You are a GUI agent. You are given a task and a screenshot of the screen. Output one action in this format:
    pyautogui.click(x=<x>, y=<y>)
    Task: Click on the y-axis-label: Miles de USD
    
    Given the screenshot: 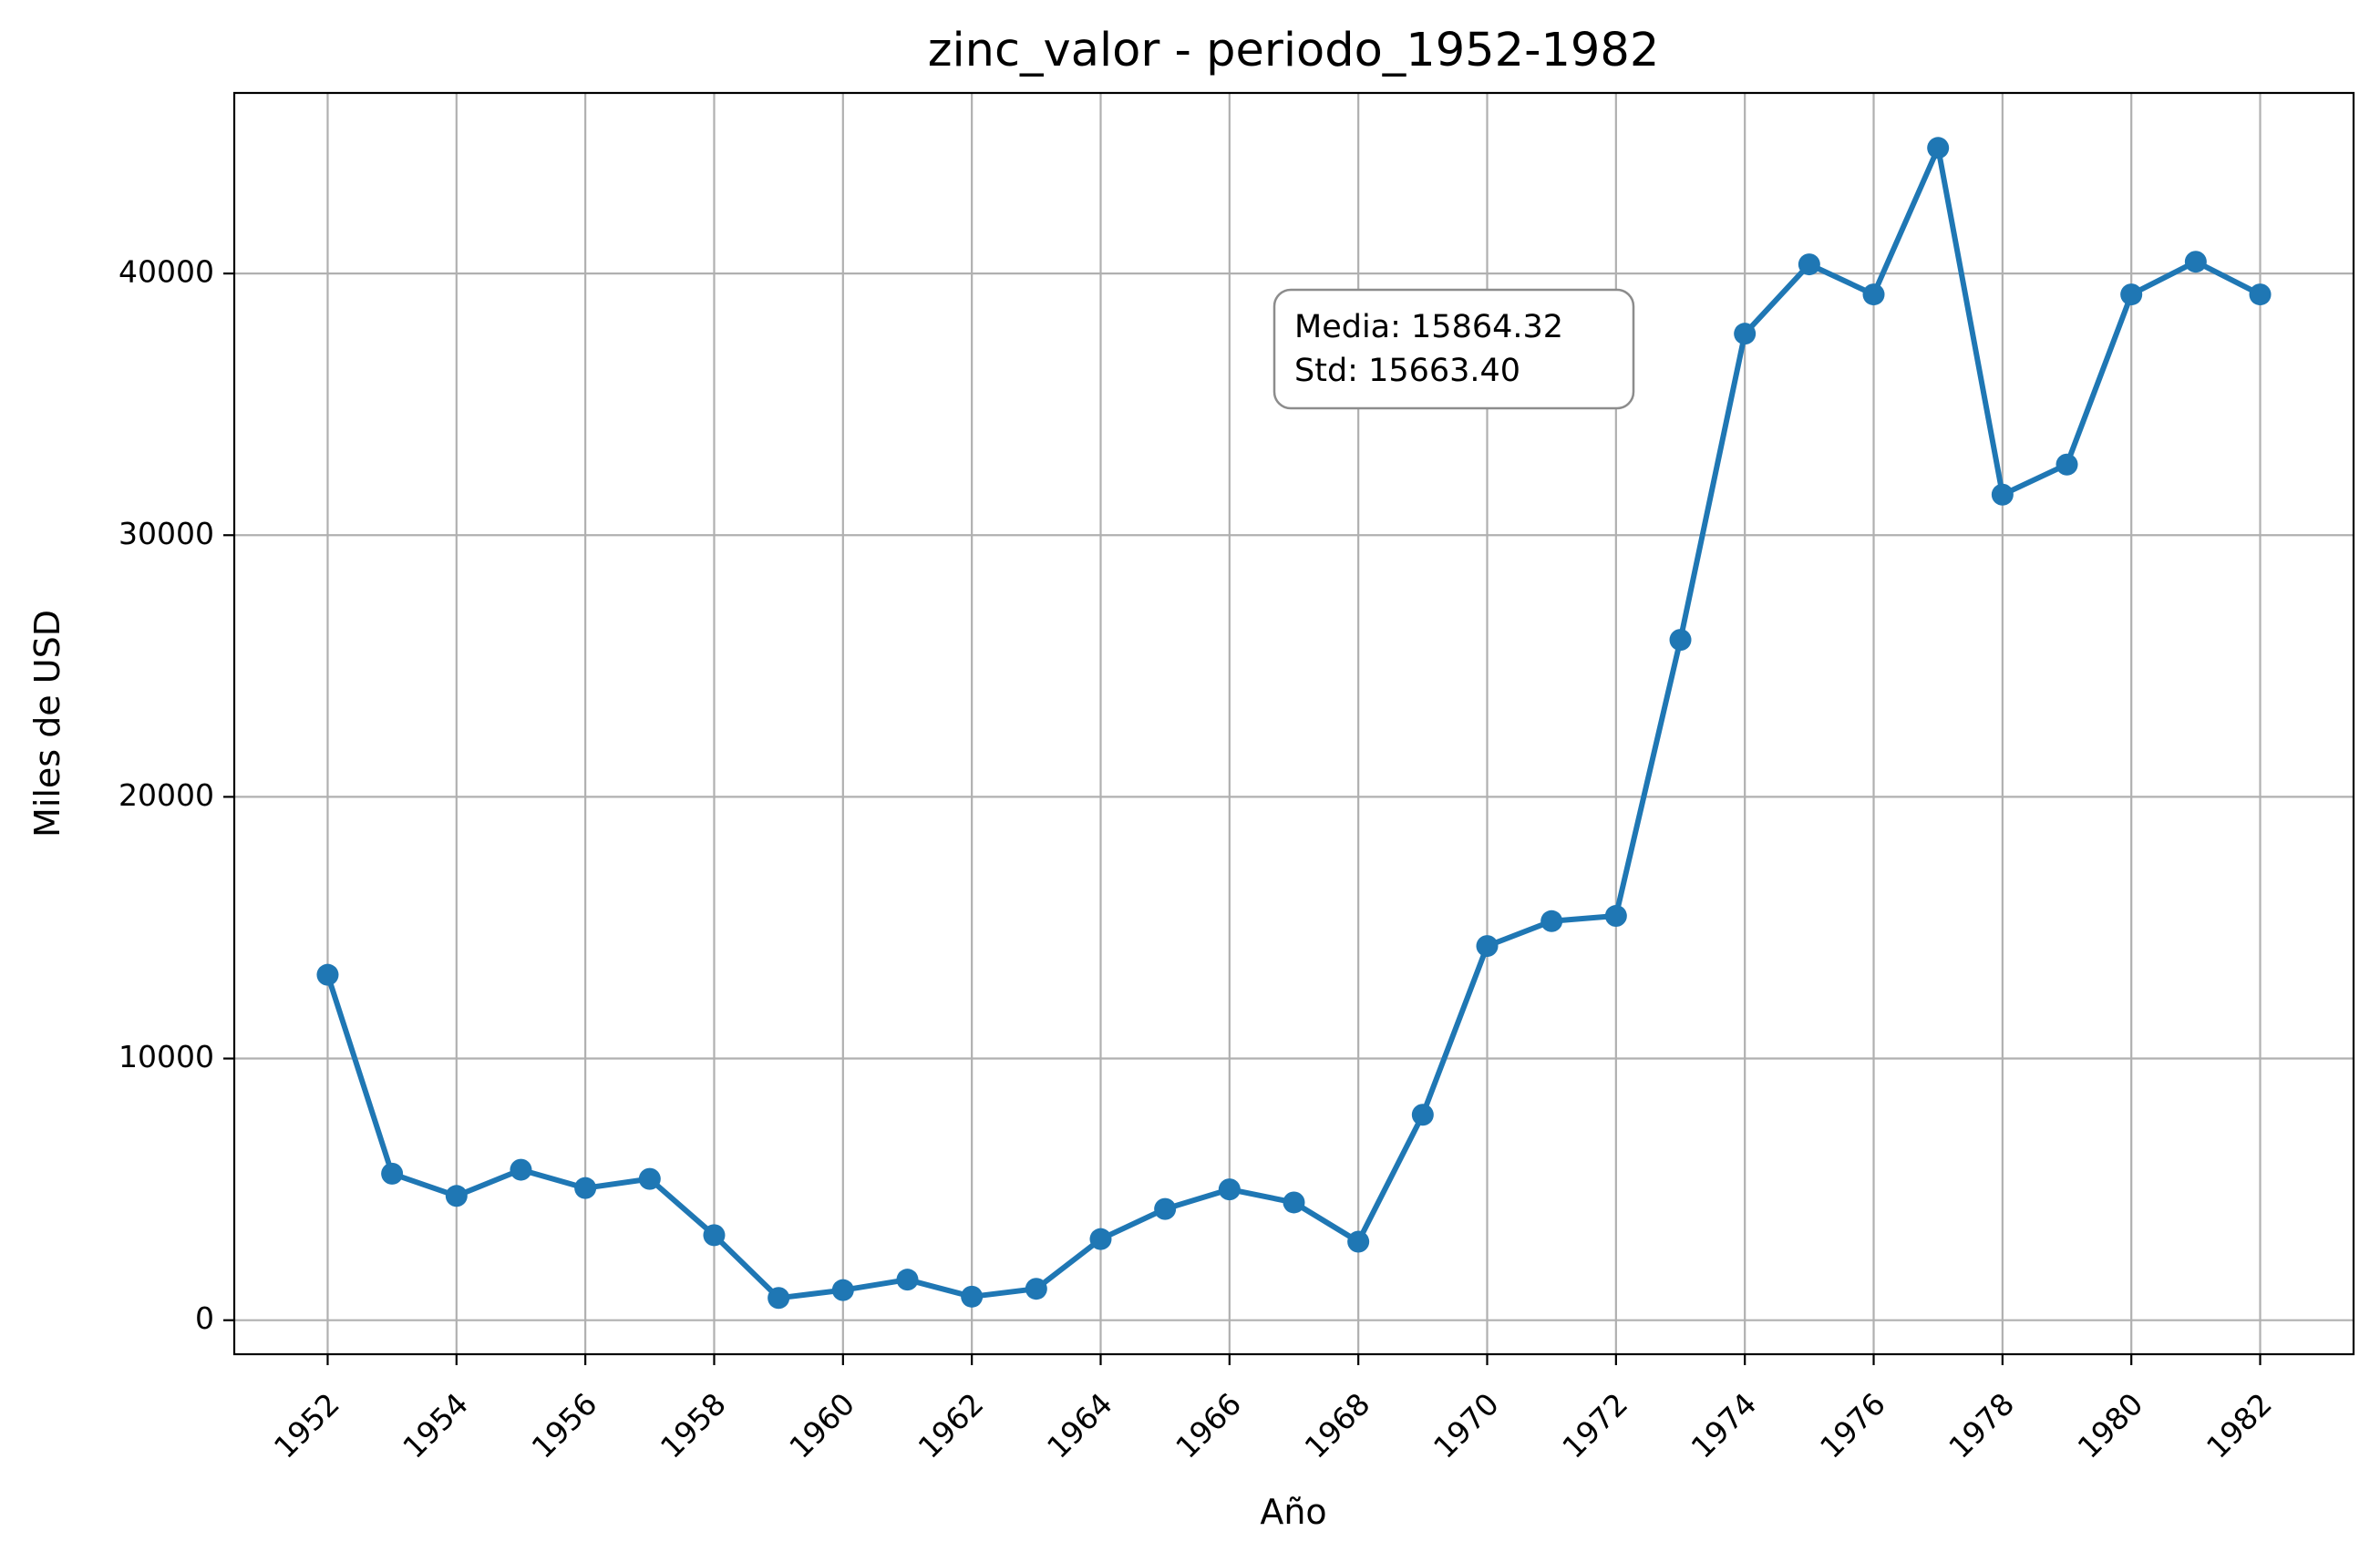 What is the action you would take?
    pyautogui.click(x=47, y=724)
    